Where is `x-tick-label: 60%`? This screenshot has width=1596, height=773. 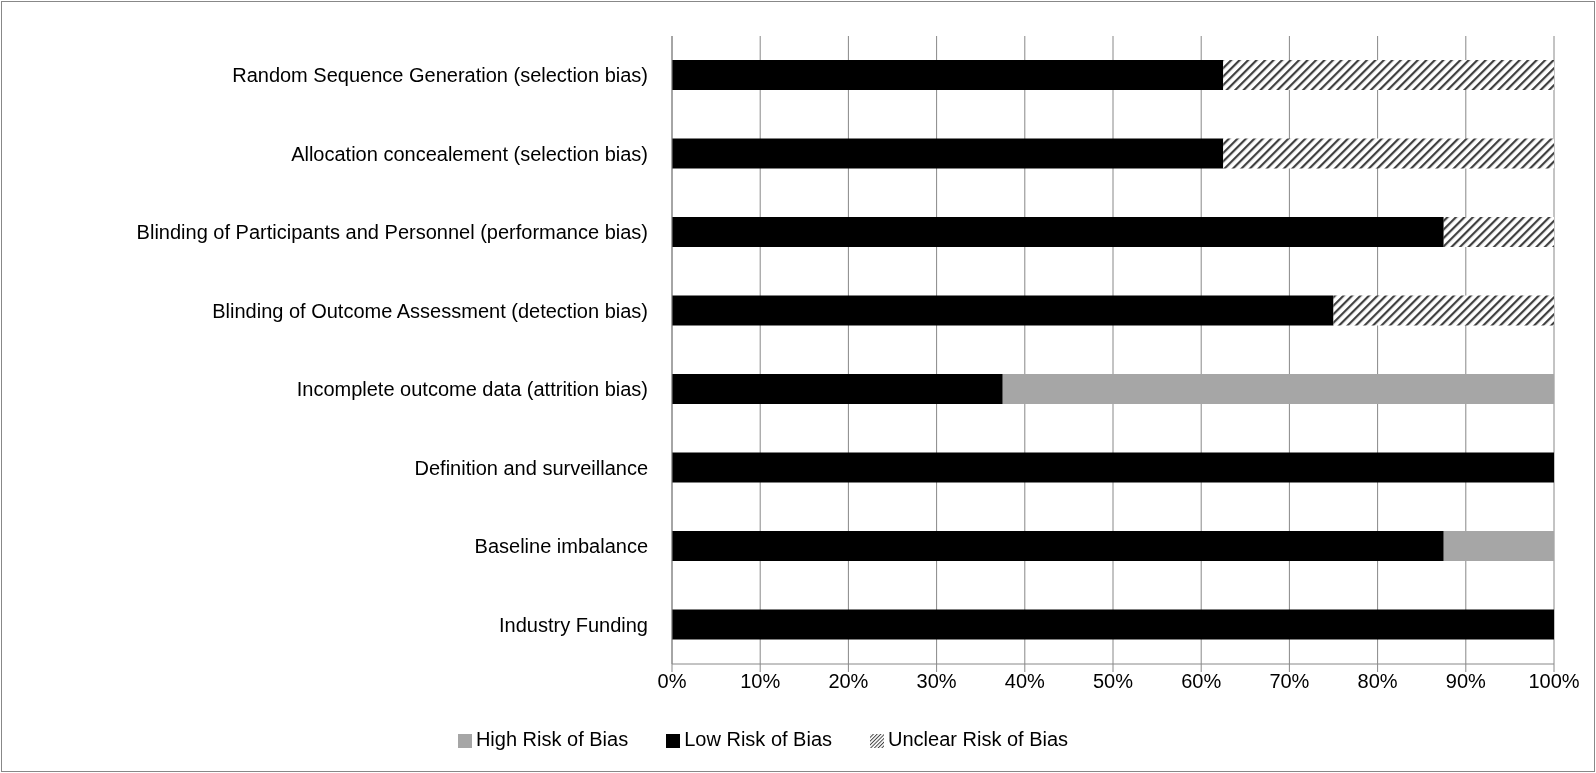
x-tick-label: 60% is located at coordinates (1201, 681).